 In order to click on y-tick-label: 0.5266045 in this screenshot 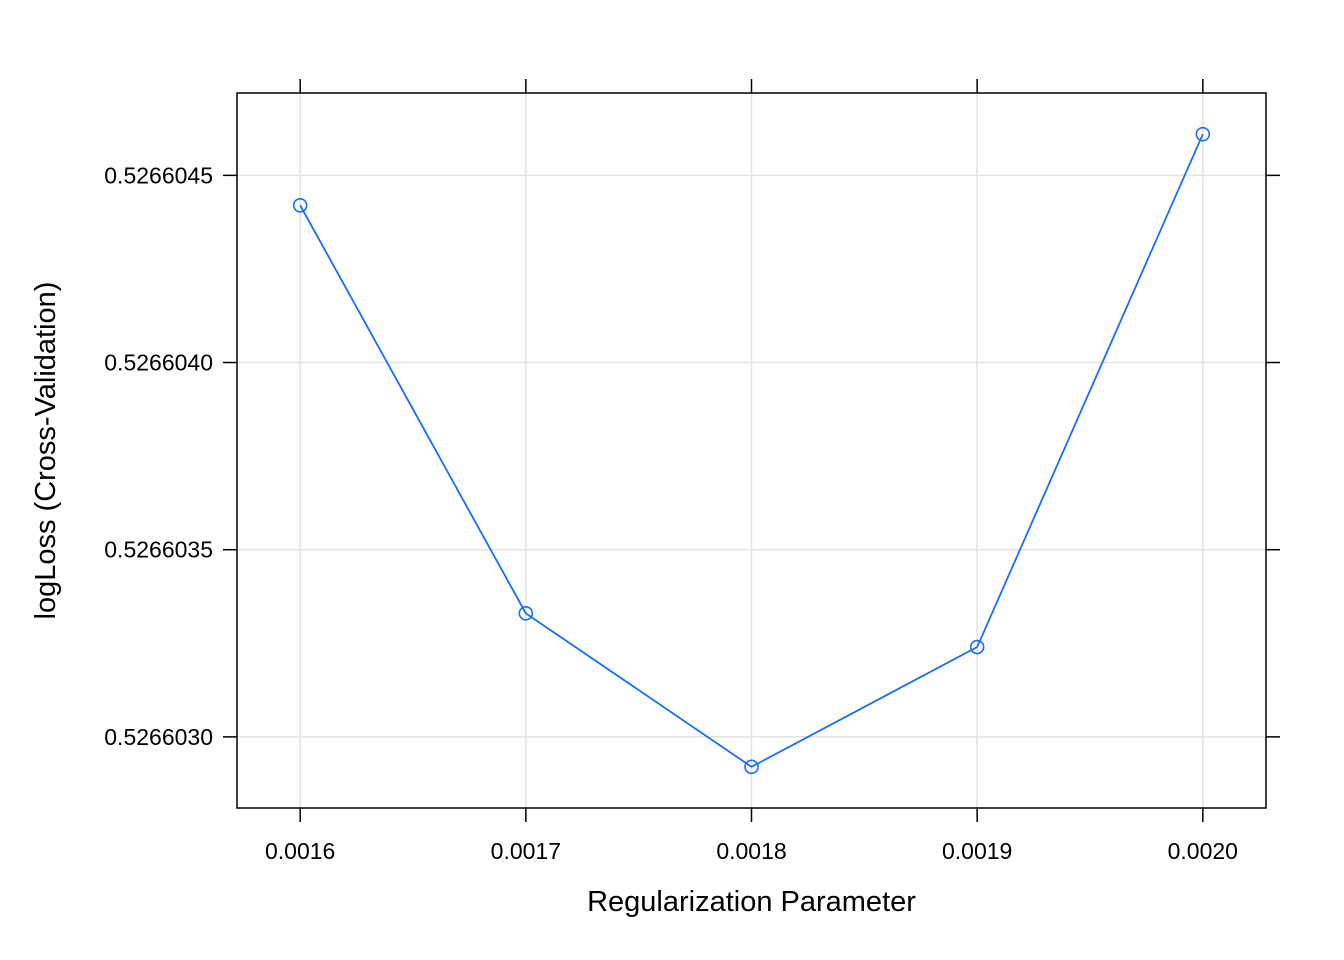, I will do `click(158, 175)`.